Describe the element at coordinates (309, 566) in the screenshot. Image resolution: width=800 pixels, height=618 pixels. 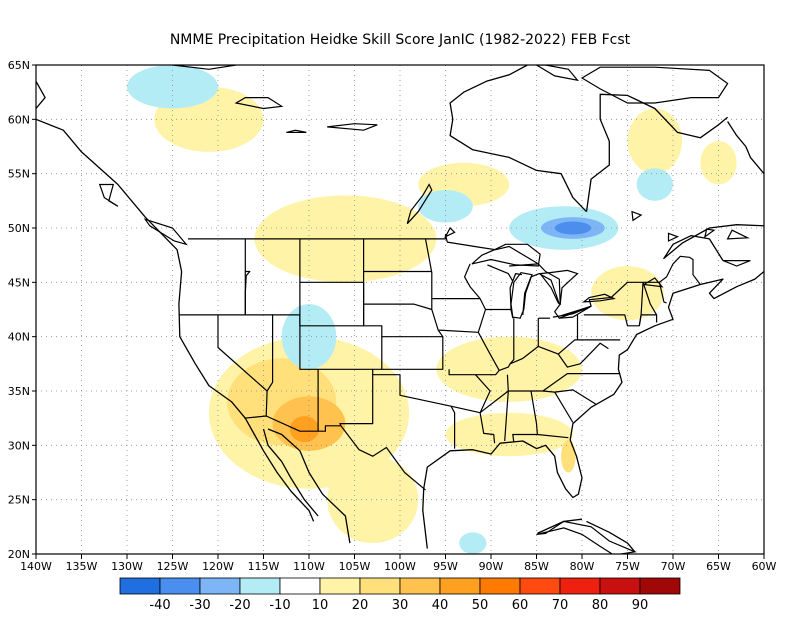
I see `x-tick-label: 110W` at that location.